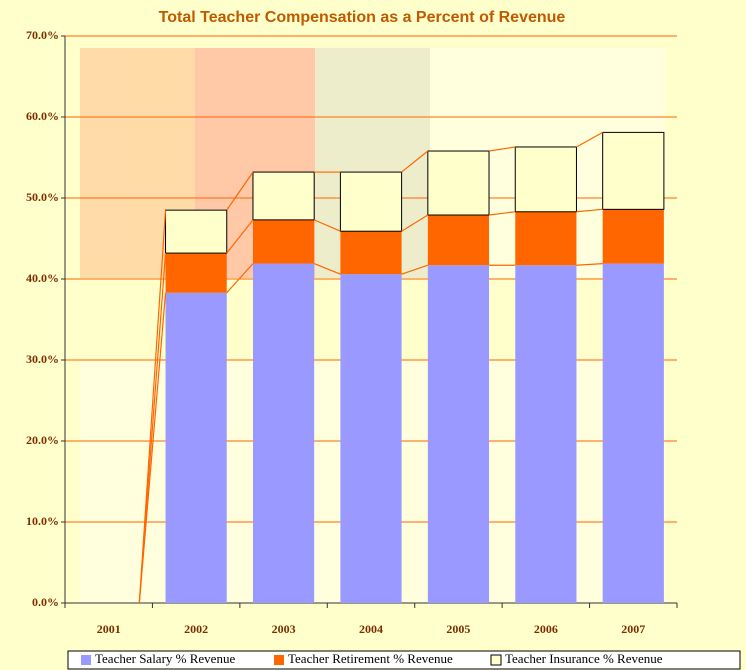 The height and width of the screenshot is (670, 746). I want to click on legend-label: Teacher Retirement % Revenue, so click(370, 658).